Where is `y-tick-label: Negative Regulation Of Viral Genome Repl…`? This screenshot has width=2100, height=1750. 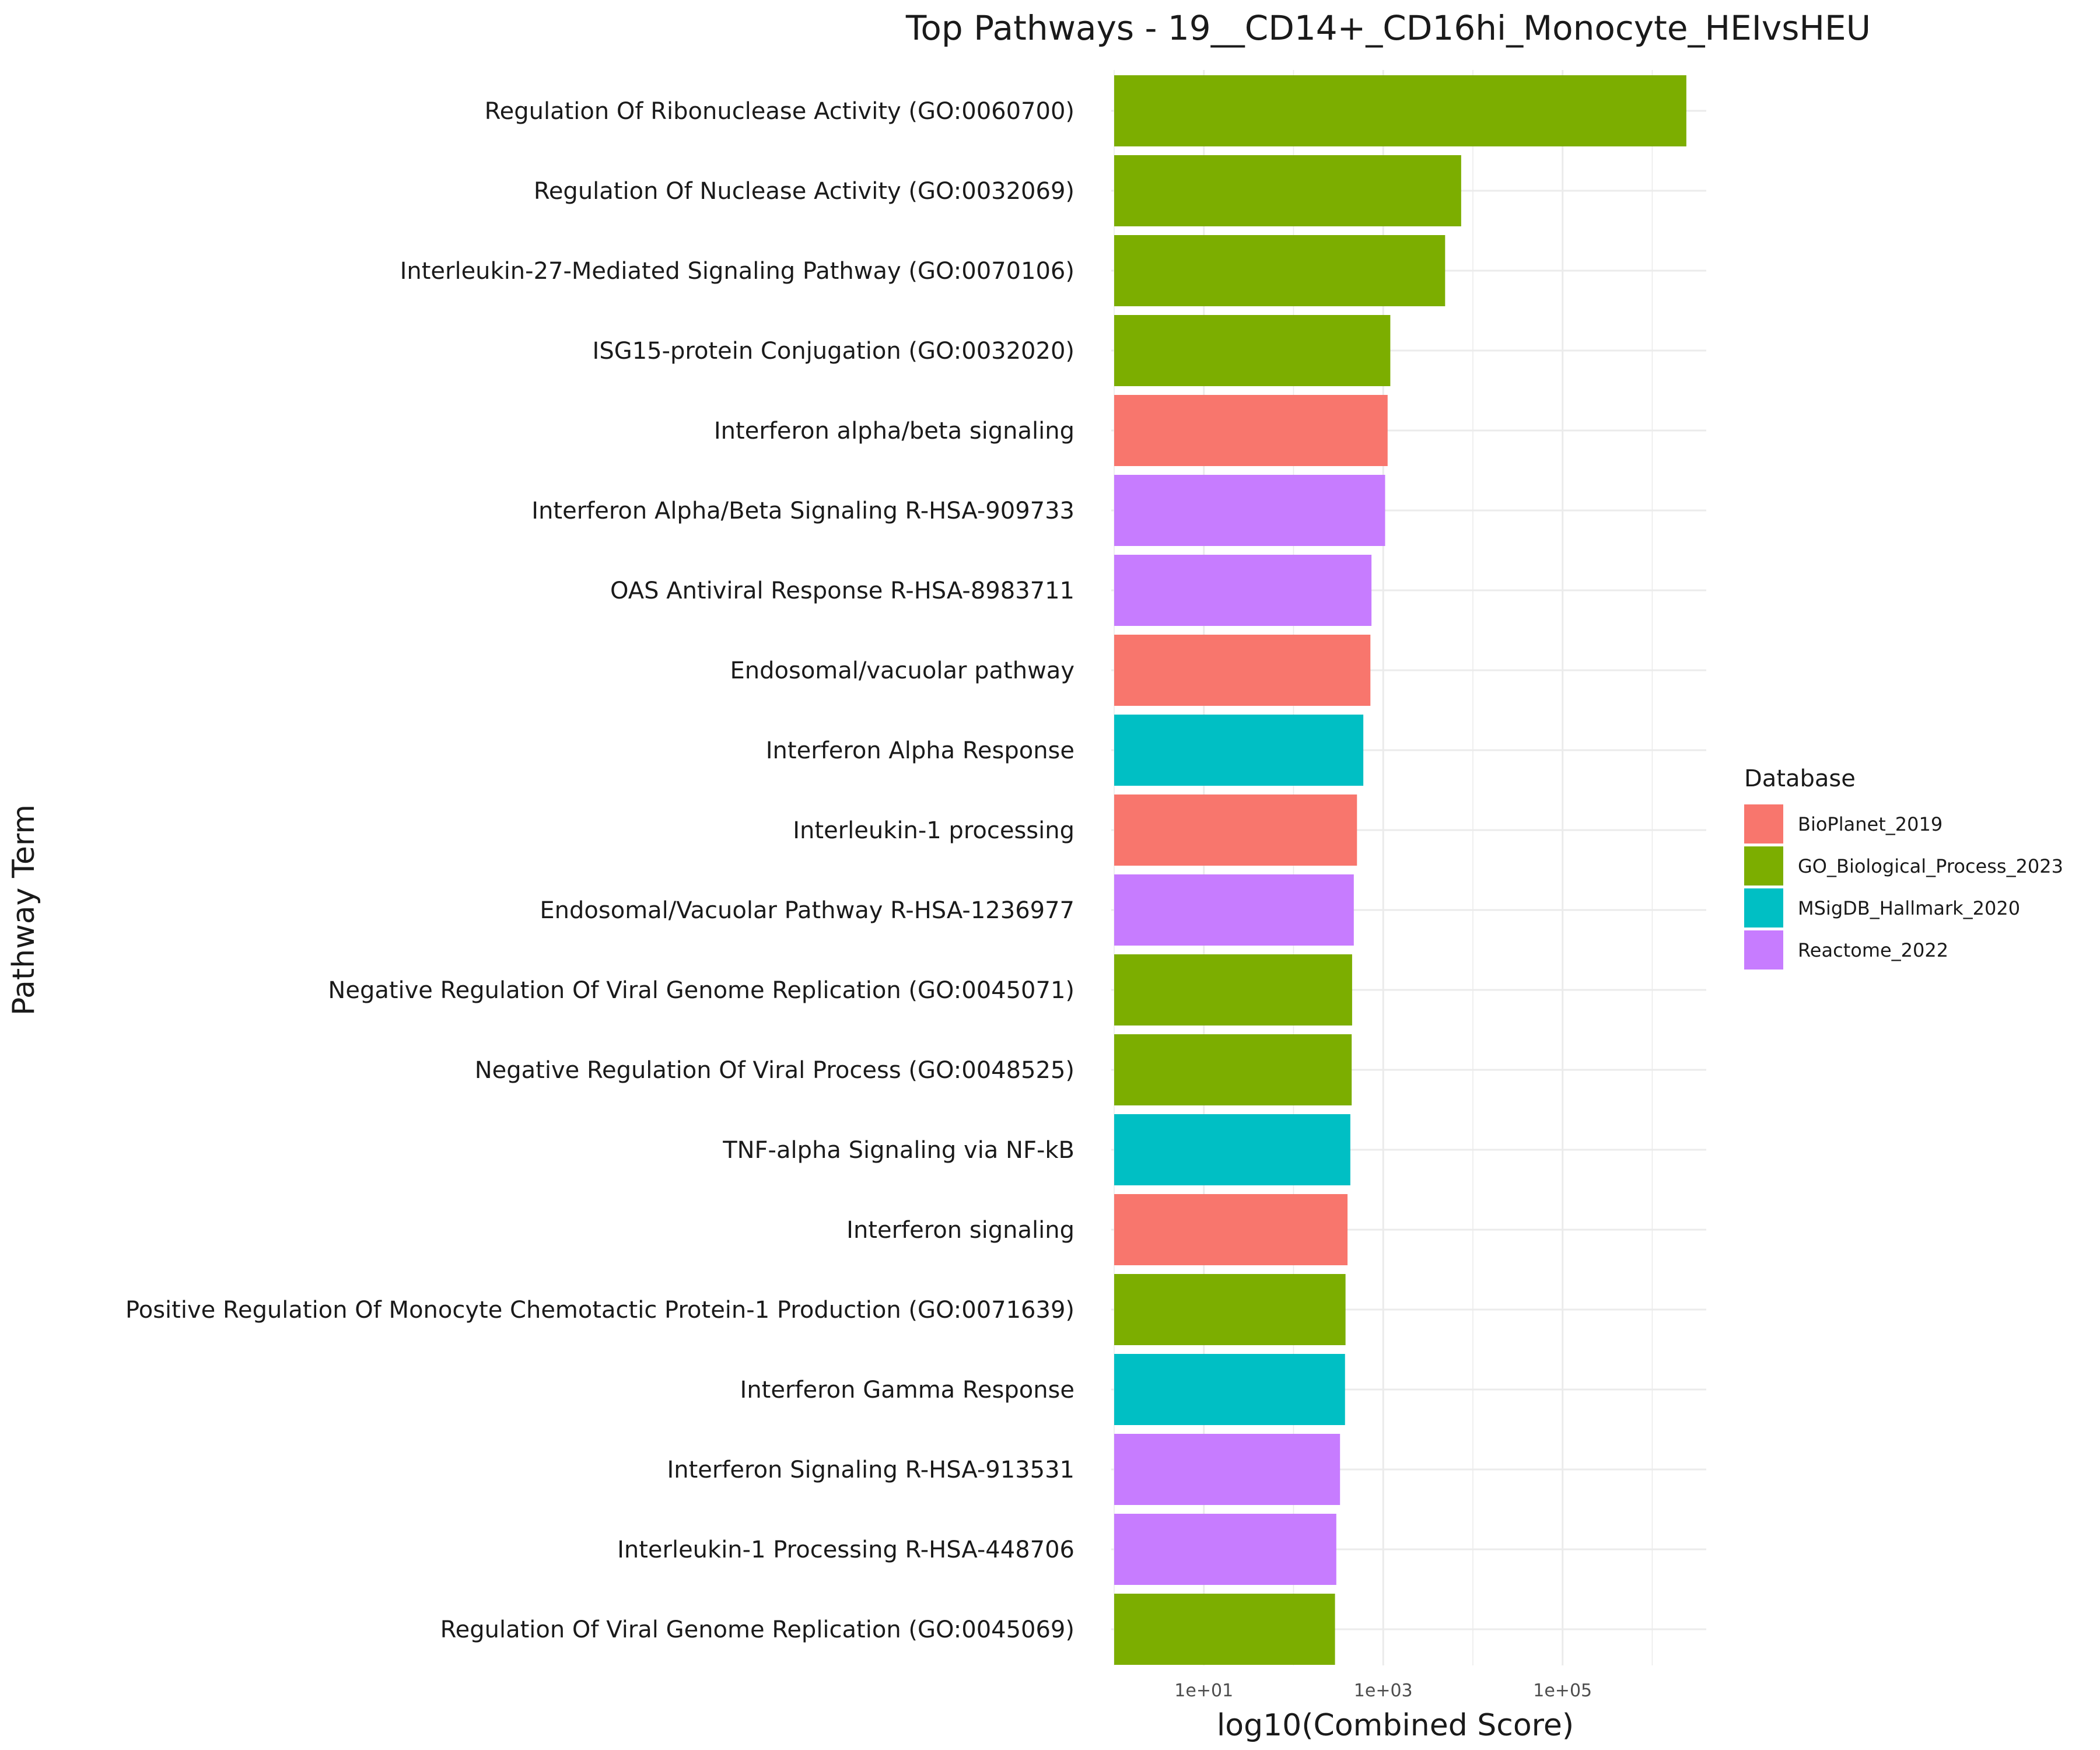 y-tick-label: Negative Regulation Of Viral Genome Repl… is located at coordinates (701, 991).